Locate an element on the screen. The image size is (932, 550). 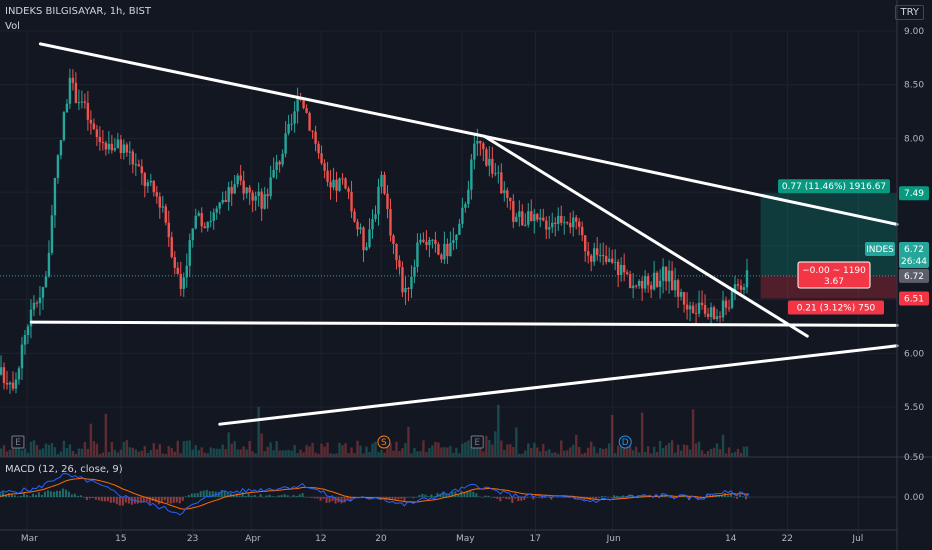
y-tick-label: 8.00 is located at coordinates (914, 139).